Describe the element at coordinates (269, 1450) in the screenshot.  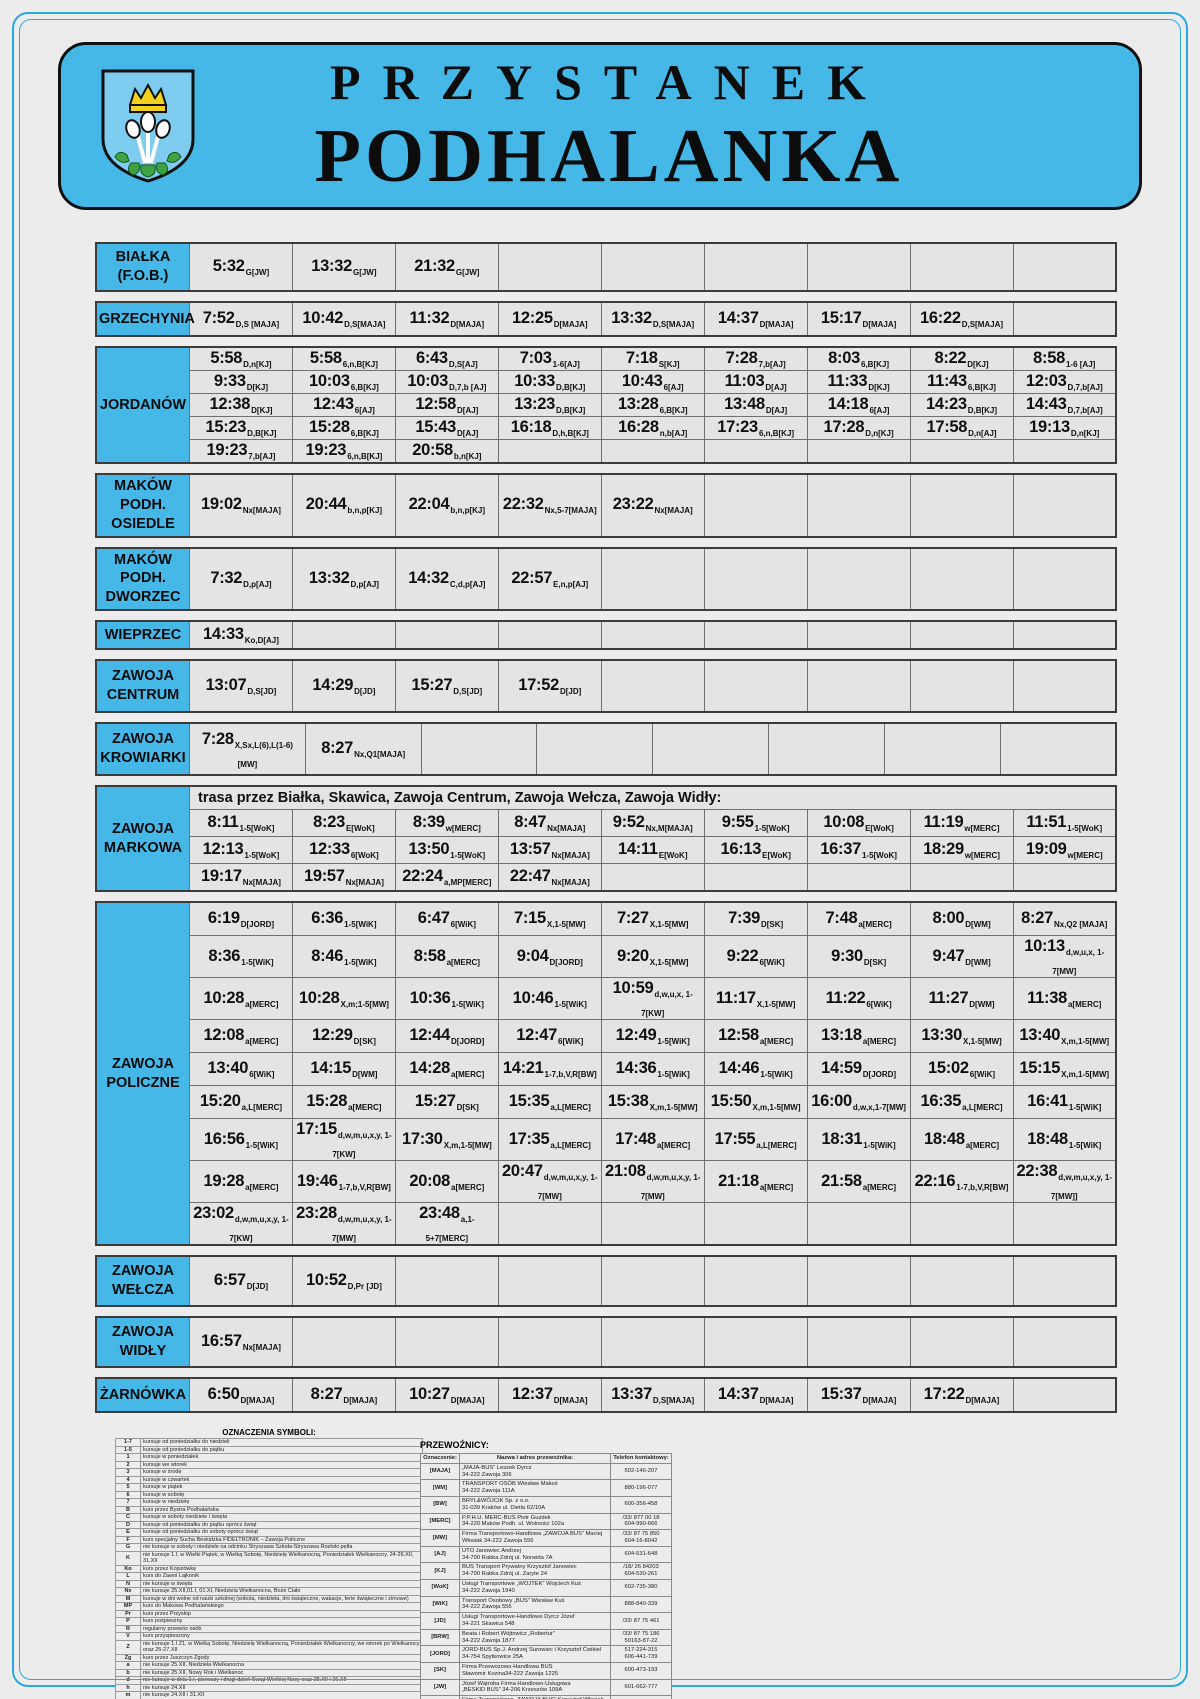
I see `legend-row: 1-5 kursuje od poniedziałku do piątku` at that location.